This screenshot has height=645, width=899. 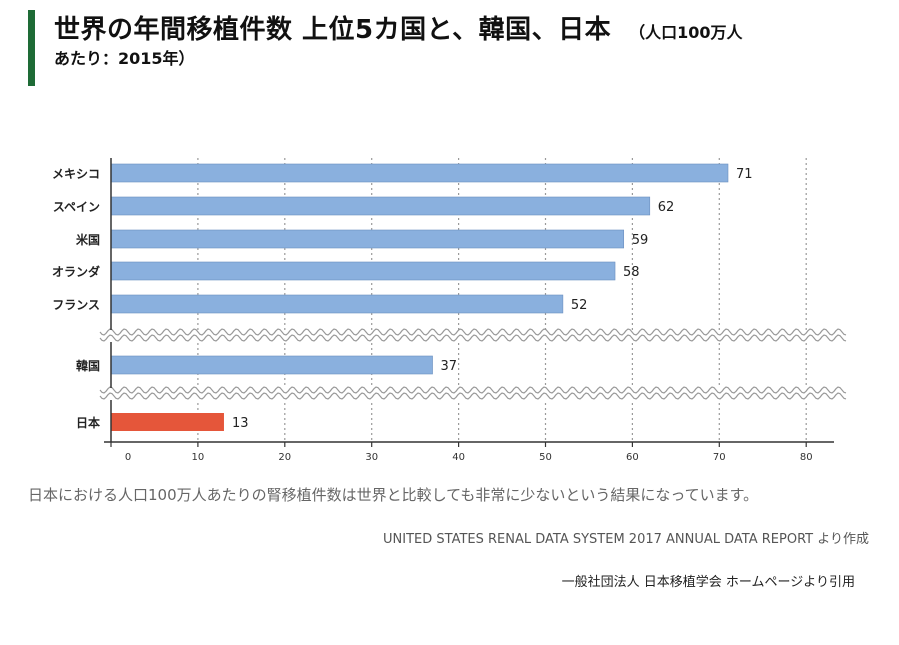 What do you see at coordinates (333, 30) in the screenshot?
I see `page-title: 世界の年間移植件数 上位5カ国と、韓国、日本` at bounding box center [333, 30].